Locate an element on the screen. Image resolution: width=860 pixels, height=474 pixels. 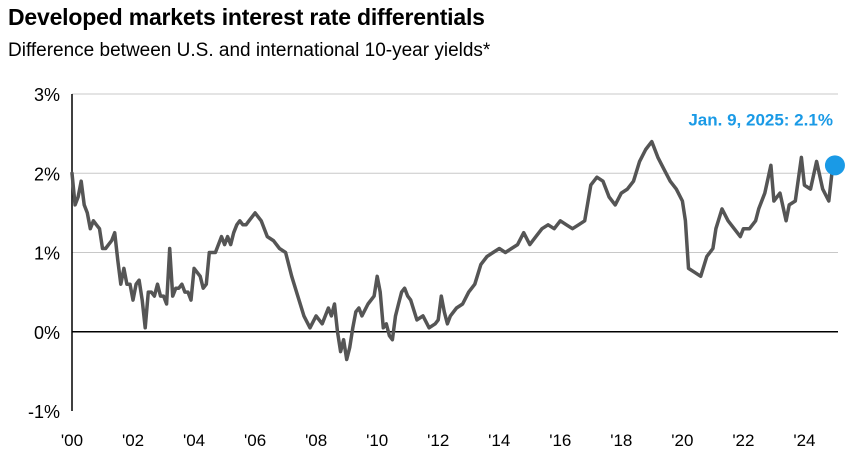
x-axis-ticks: '00 '02 '04 '06 '08 '10 '12 '14 '16 '18 '20 '22 '24 is located at coordinates (438, 440).